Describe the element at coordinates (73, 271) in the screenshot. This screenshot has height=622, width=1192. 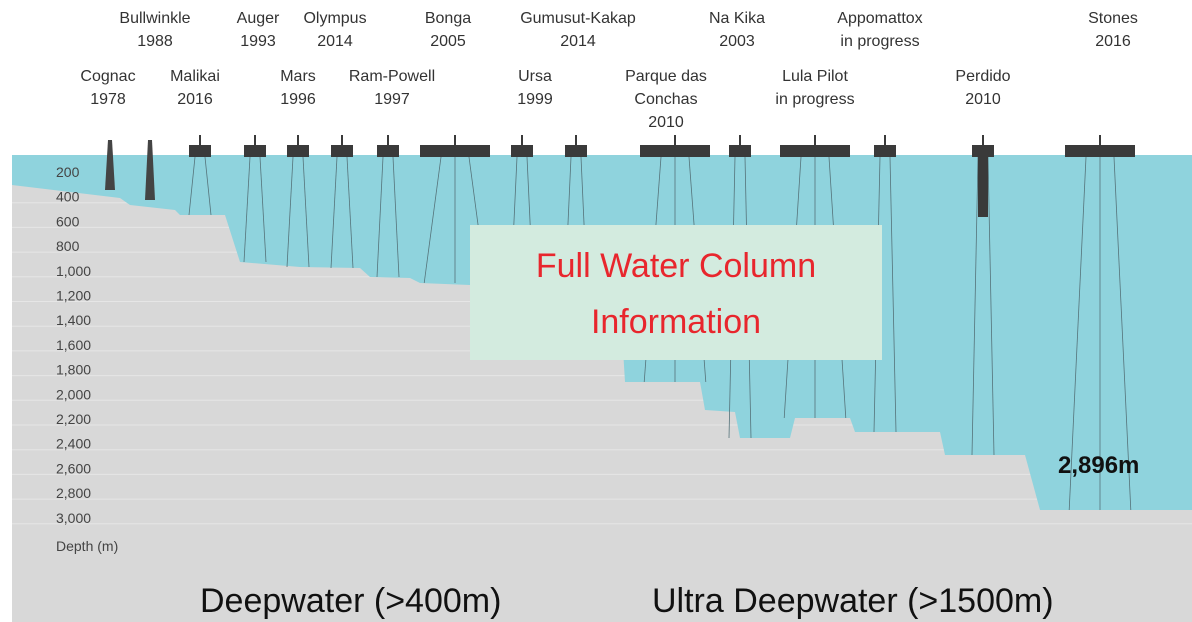
I see `depth-label: 1,000` at that location.